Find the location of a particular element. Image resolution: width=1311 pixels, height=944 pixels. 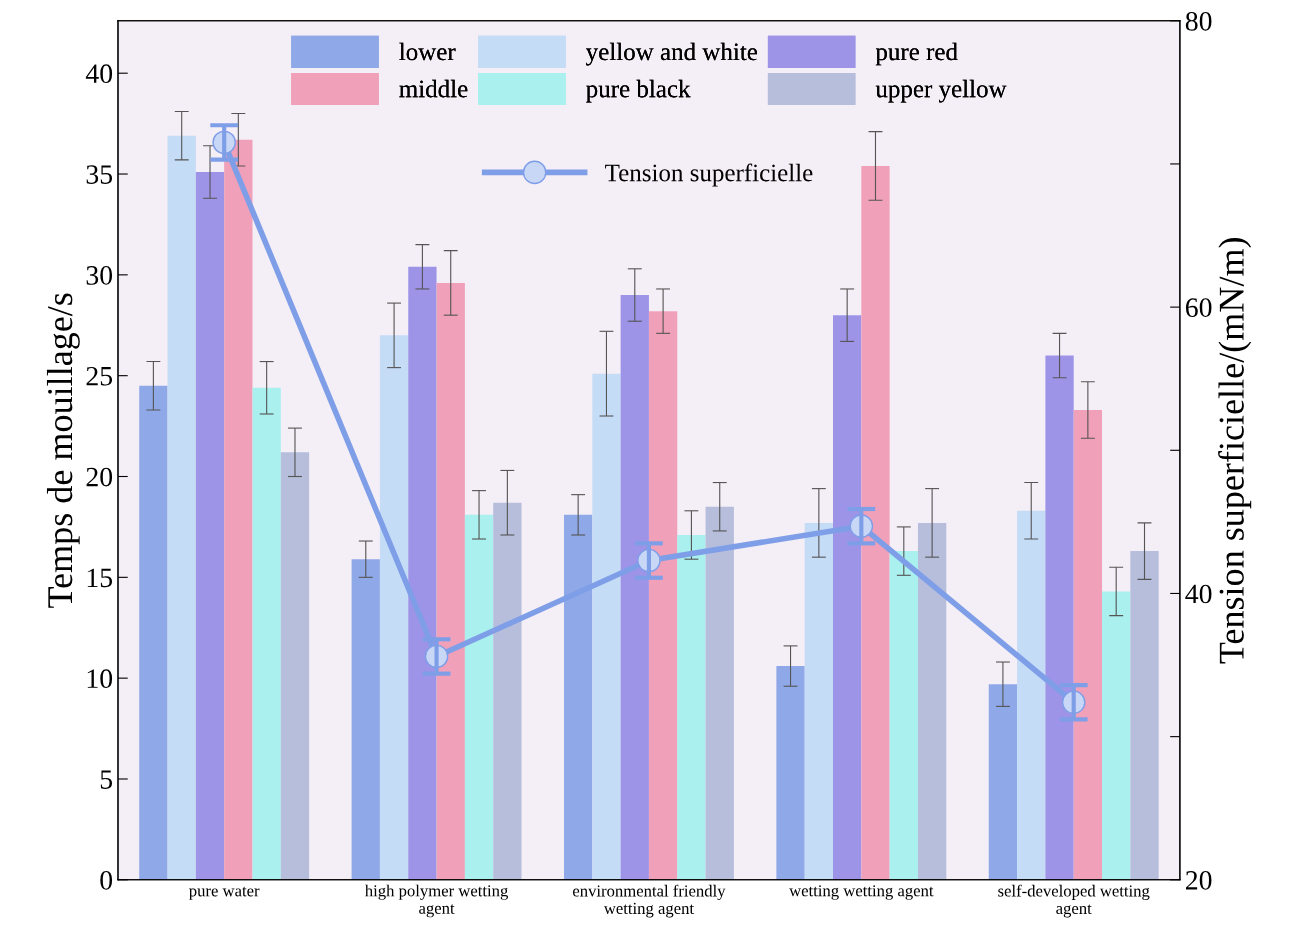

legend-label: Tension superficielle is located at coordinates (709, 175).